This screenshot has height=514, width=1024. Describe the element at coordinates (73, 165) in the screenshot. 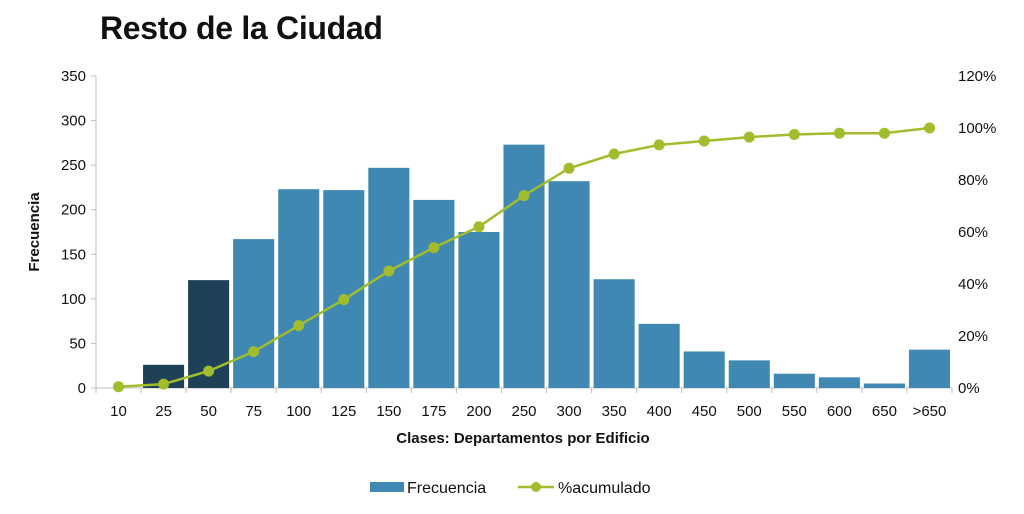

I see `y-tick-label: 250` at that location.